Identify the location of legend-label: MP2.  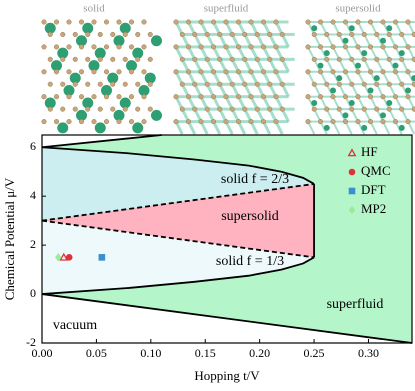
(373, 208).